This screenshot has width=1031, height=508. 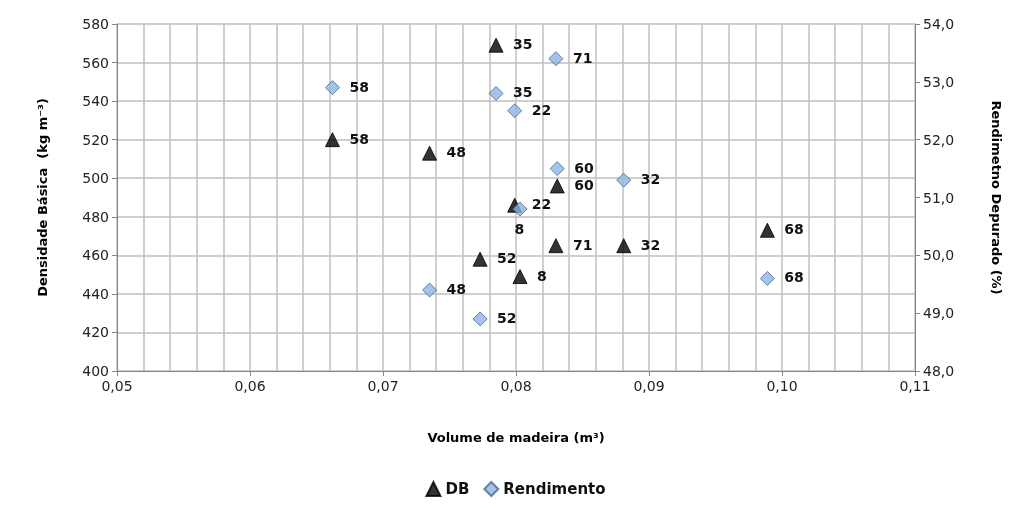 I want to click on y2-tick-label: 54,0, so click(x=939, y=24).